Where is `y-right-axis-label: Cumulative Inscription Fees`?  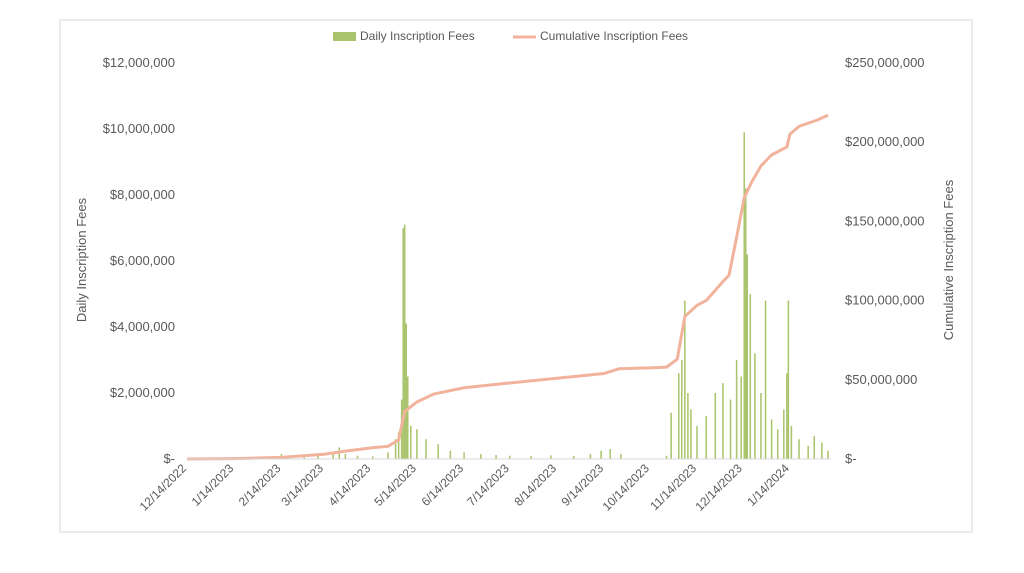 y-right-axis-label: Cumulative Inscription Fees is located at coordinates (948, 259).